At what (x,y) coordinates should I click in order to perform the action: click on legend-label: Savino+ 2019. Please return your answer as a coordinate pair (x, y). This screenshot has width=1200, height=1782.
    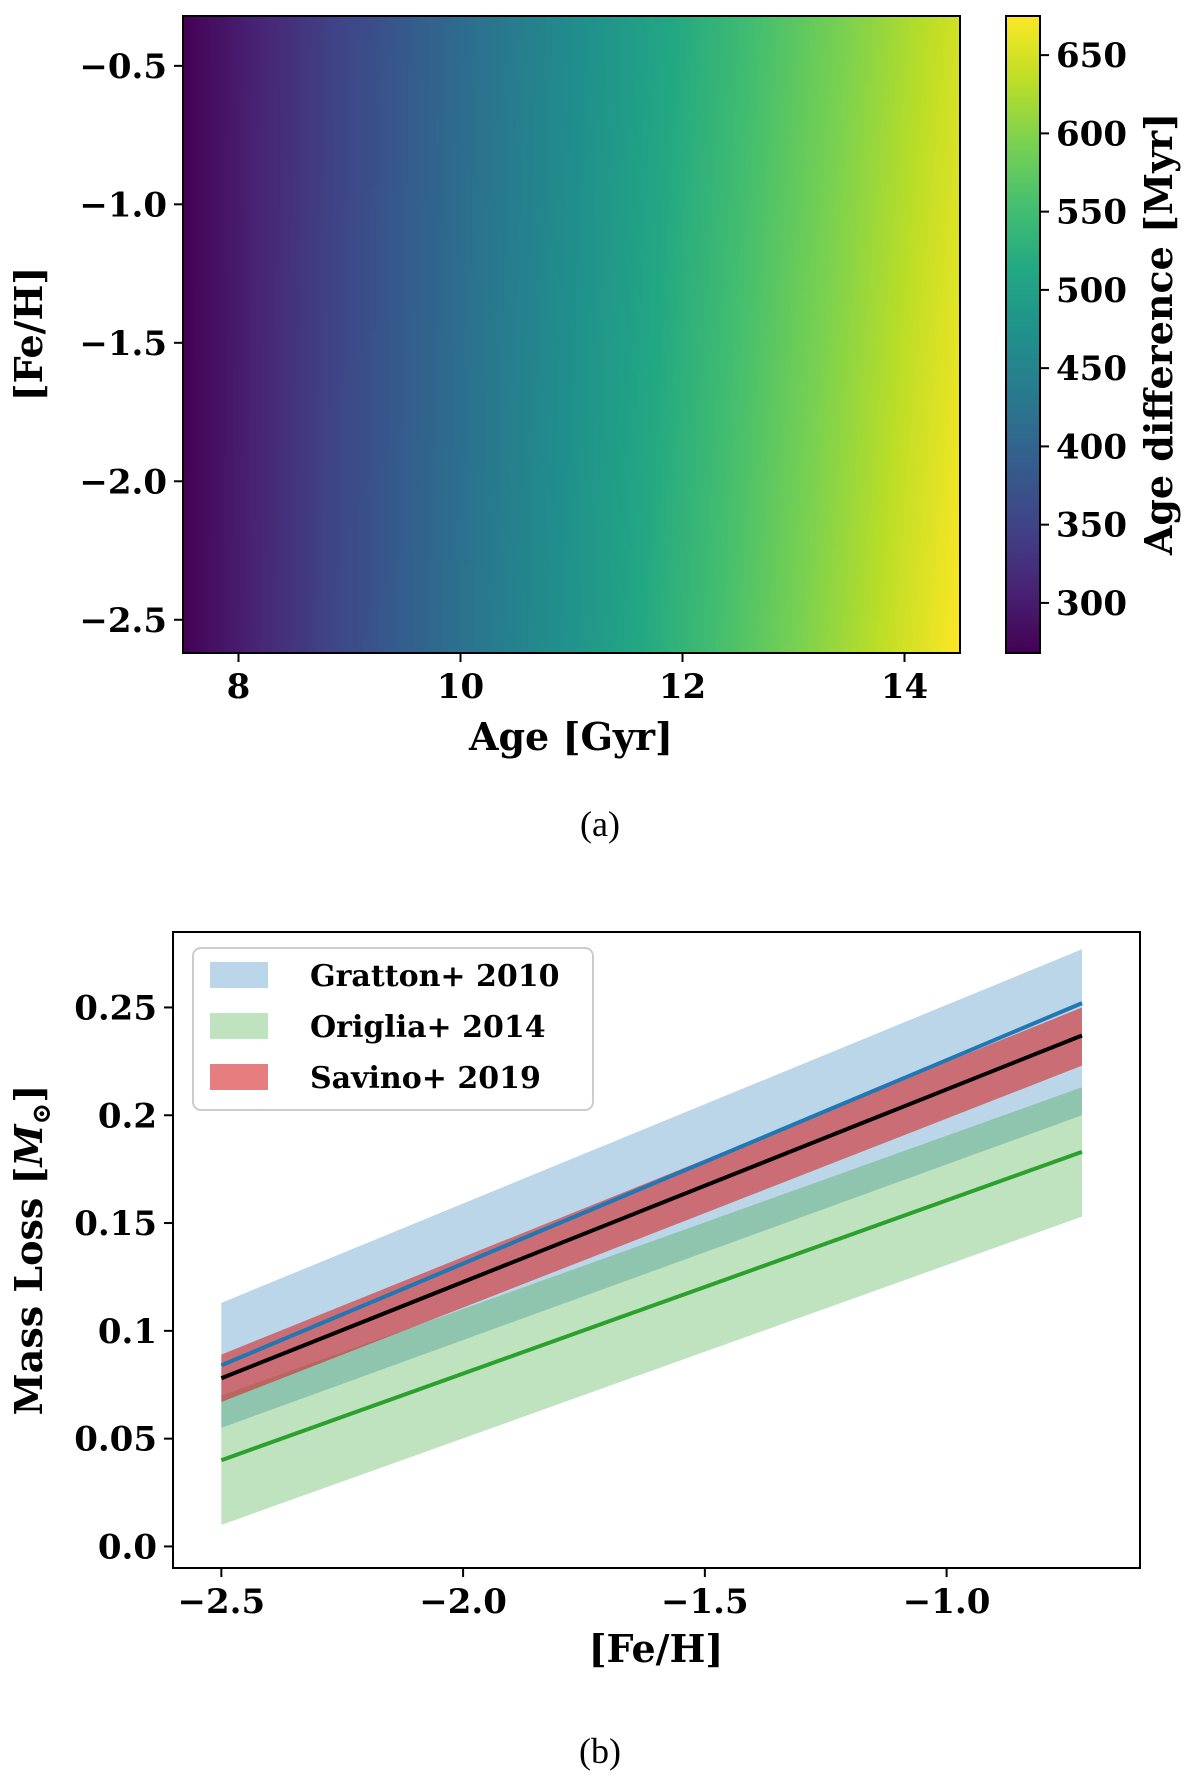
    Looking at the image, I should click on (425, 1078).